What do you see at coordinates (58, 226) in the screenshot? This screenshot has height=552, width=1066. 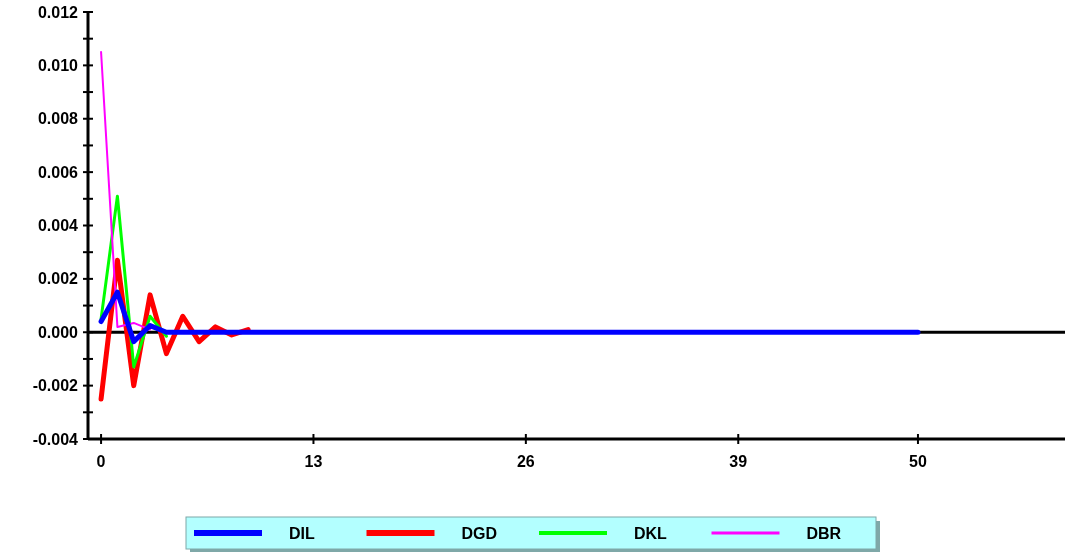 I see `y-tick-label: 0.004` at bounding box center [58, 226].